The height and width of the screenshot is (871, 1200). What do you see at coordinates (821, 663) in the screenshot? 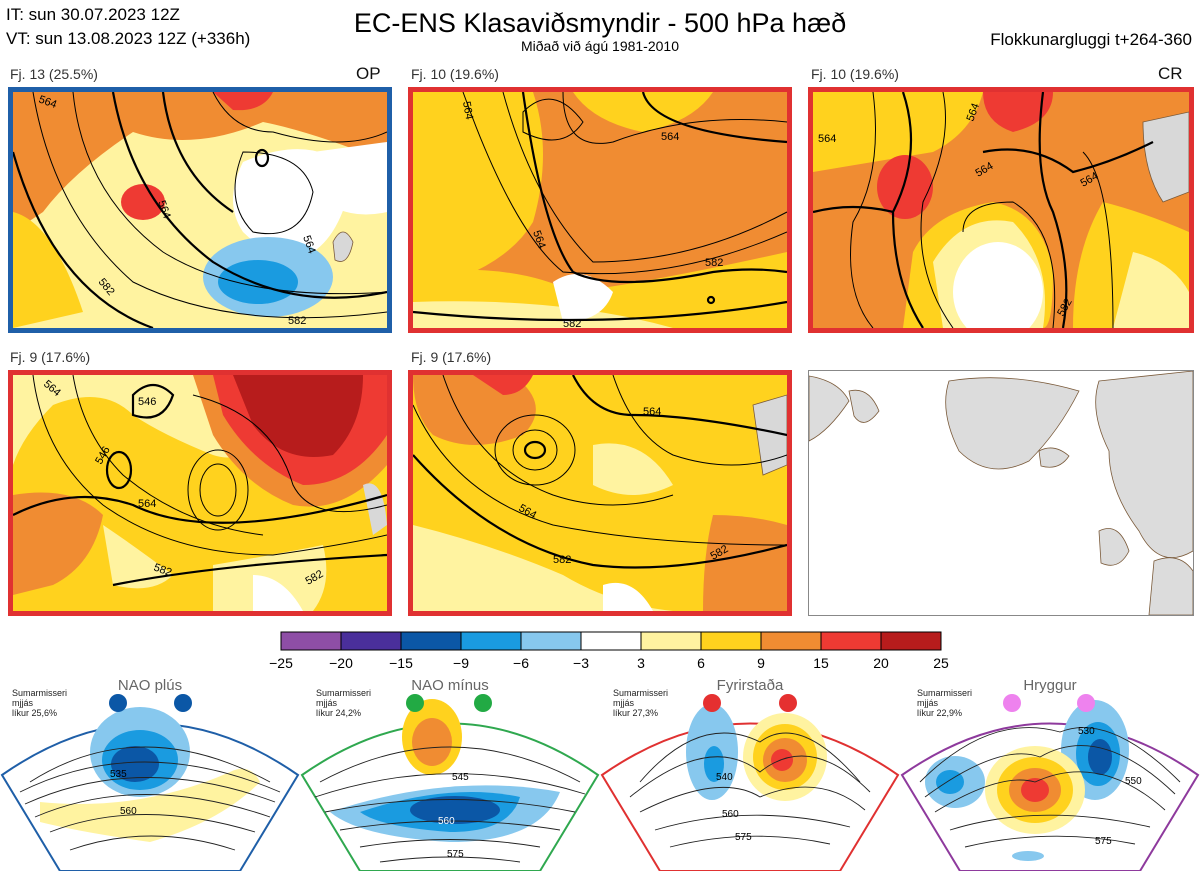
I see `colorbar-tick-label: 15` at bounding box center [821, 663].